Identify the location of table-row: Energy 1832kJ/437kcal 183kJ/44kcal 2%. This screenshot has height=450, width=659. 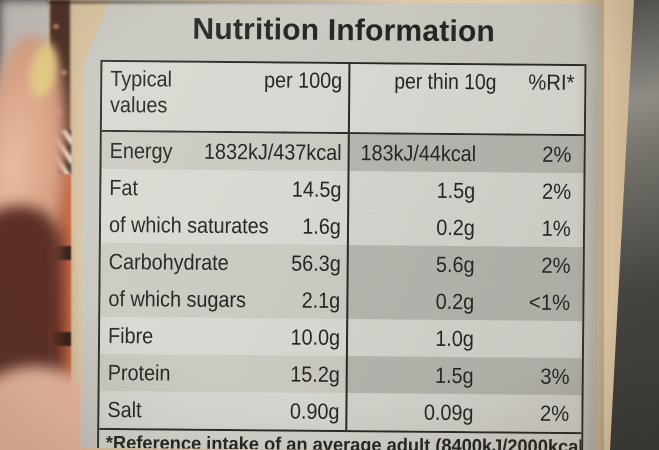
(343, 152).